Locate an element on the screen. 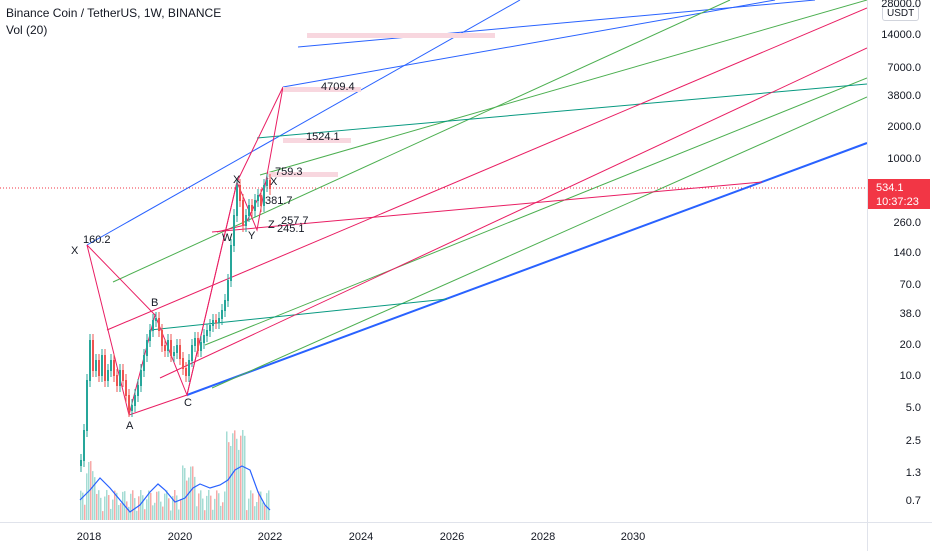  price-label-257: 257.7 is located at coordinates (295, 221).